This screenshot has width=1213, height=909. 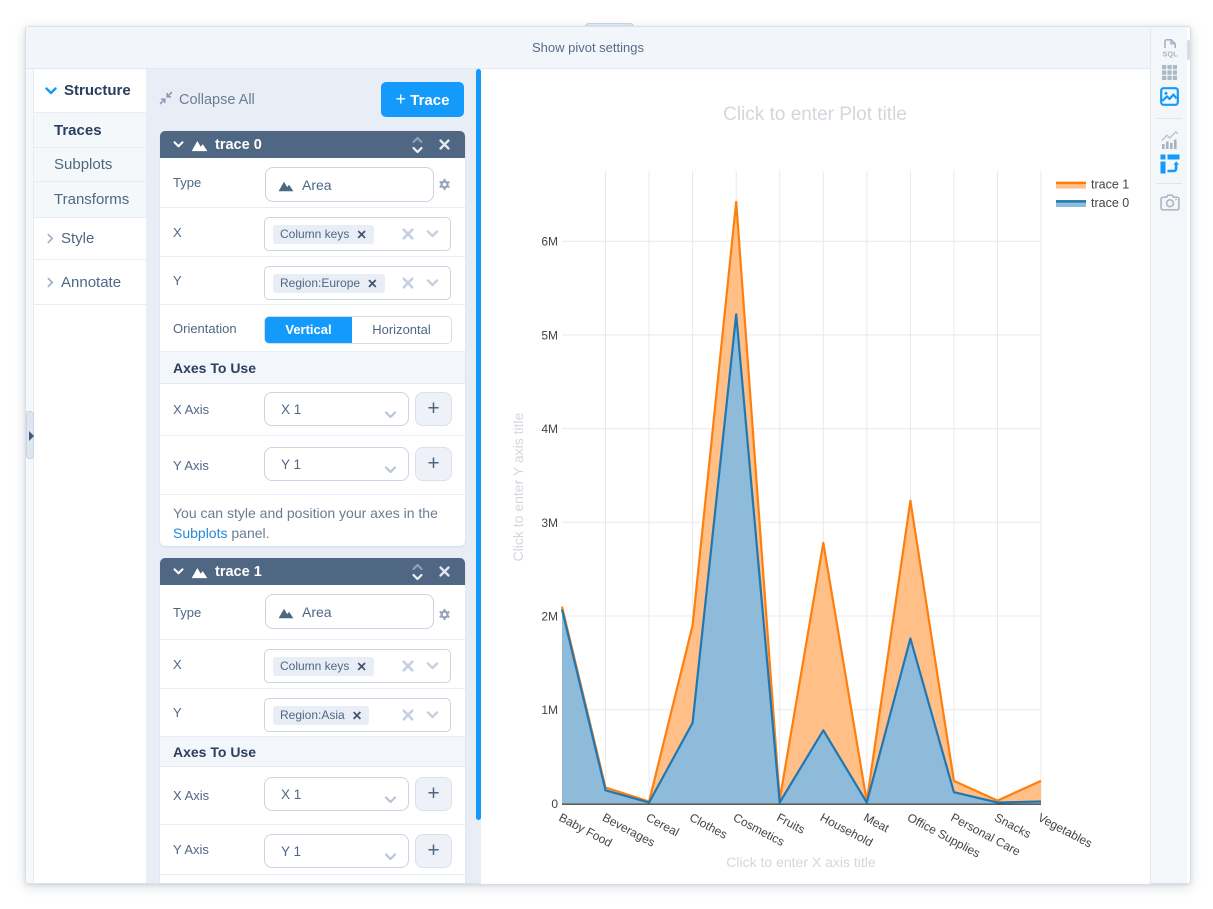 I want to click on svg-text: 5M, so click(x=549, y=335).